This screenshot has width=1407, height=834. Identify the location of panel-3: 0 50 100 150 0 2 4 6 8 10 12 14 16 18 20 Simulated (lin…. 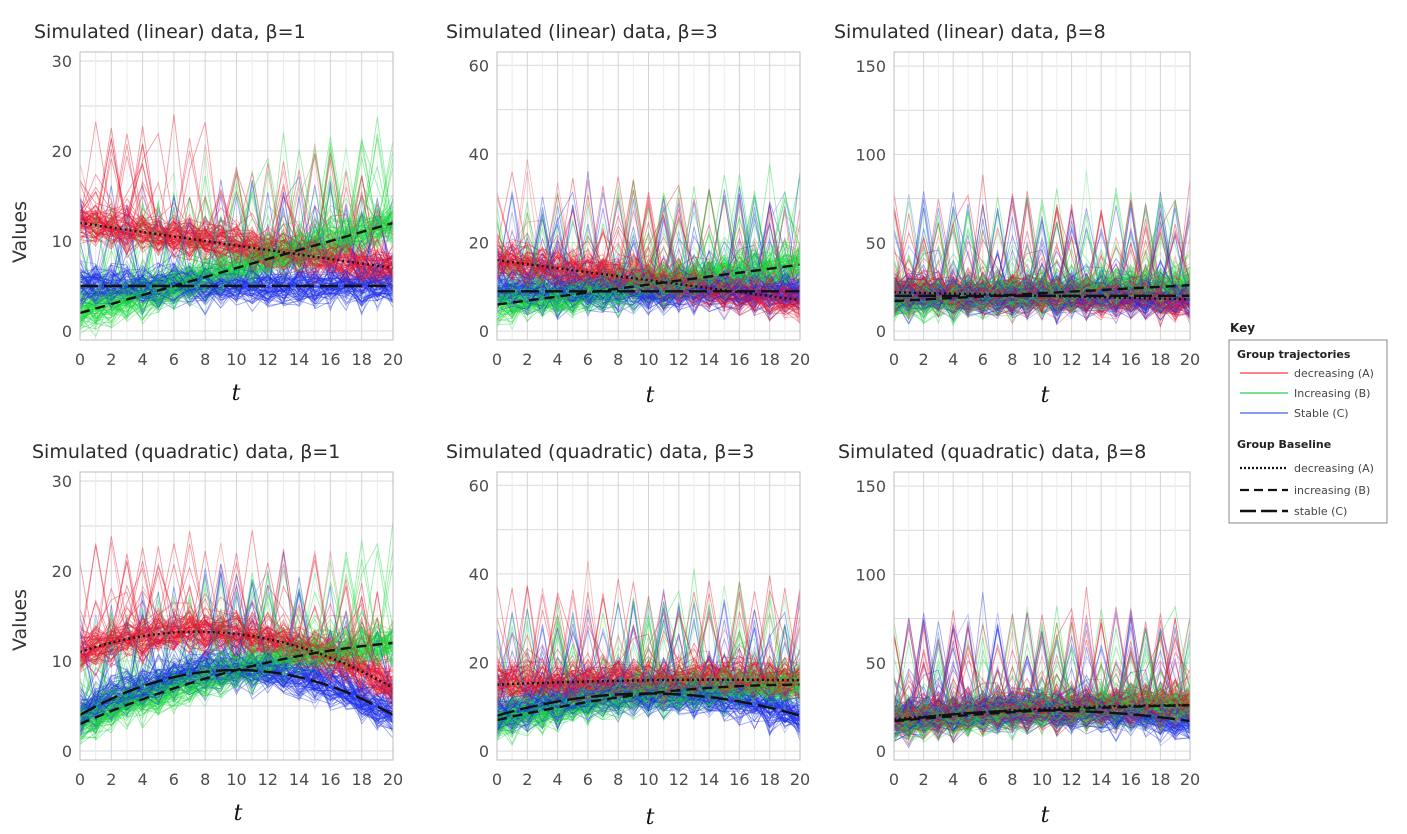
(1017, 214).